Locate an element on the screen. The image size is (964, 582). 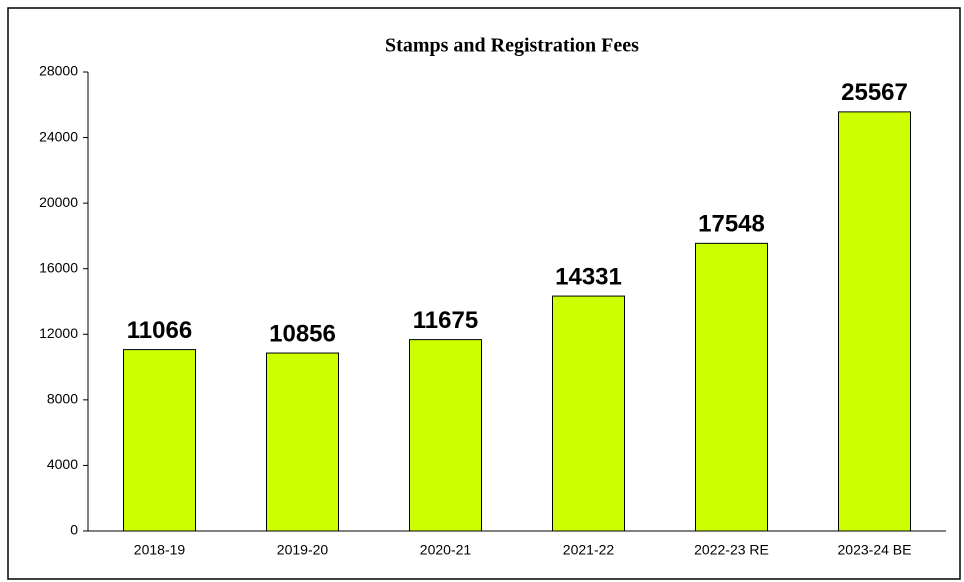
y-tick-label: 28000 is located at coordinates (58, 71).